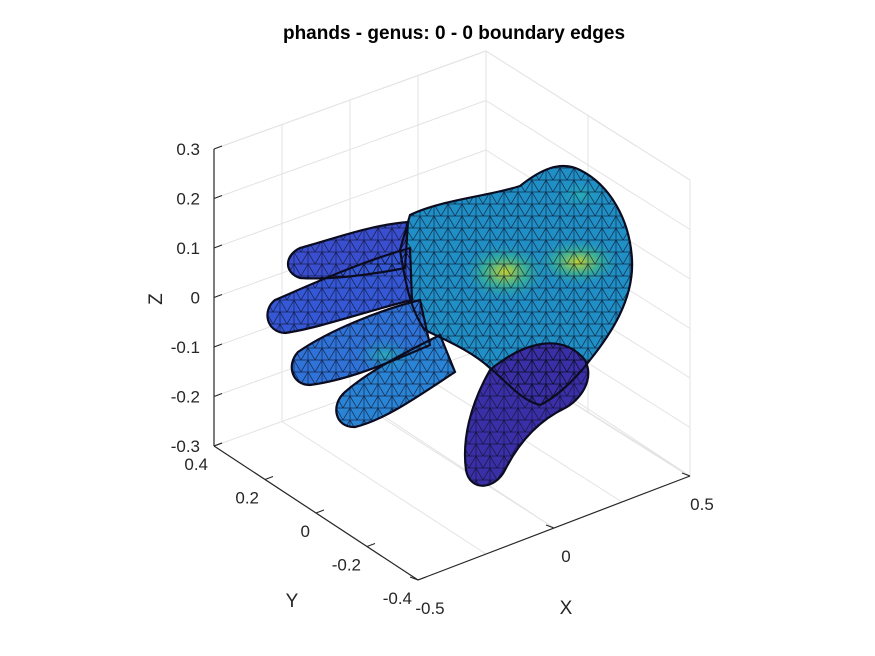 This screenshot has height=656, width=875. What do you see at coordinates (188, 149) in the screenshot?
I see `z-tick-label: 0.3` at bounding box center [188, 149].